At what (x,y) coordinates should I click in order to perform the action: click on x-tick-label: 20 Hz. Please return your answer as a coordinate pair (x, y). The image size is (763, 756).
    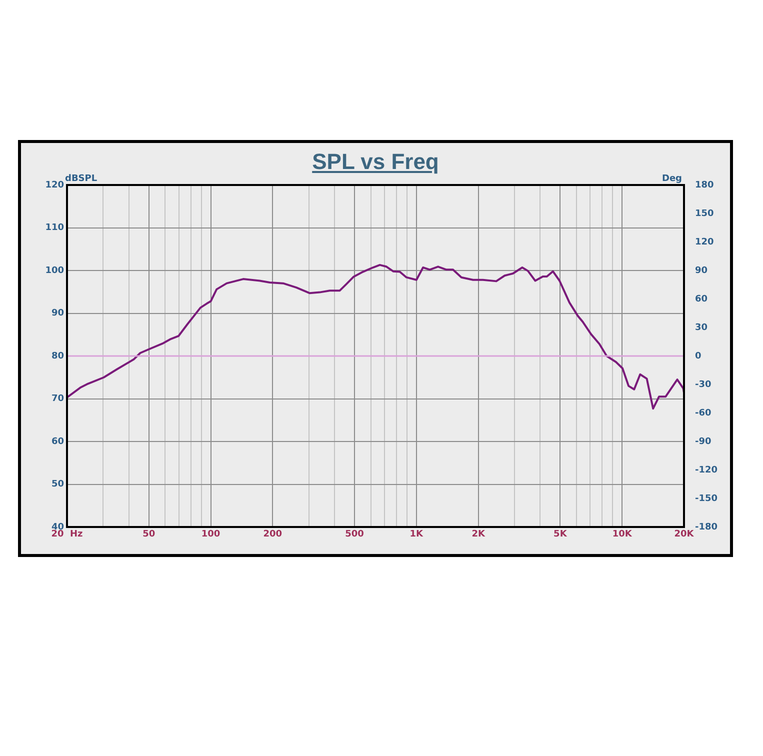
    Looking at the image, I should click on (67, 535).